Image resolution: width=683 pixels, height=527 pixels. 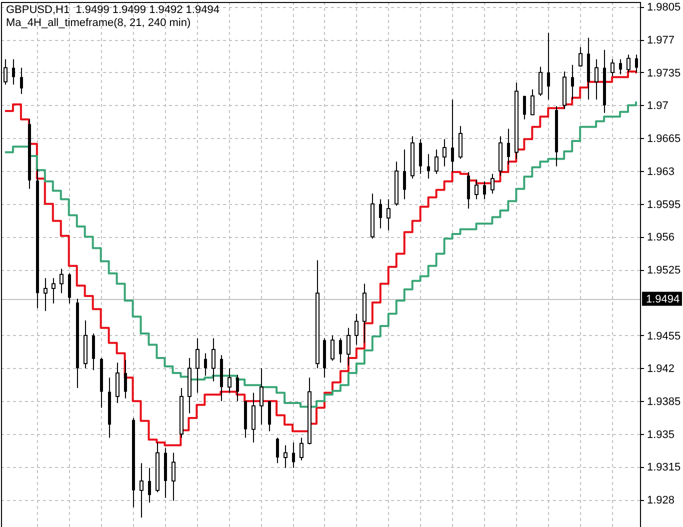 I want to click on y-tick-label: 1.9735, so click(x=664, y=73).